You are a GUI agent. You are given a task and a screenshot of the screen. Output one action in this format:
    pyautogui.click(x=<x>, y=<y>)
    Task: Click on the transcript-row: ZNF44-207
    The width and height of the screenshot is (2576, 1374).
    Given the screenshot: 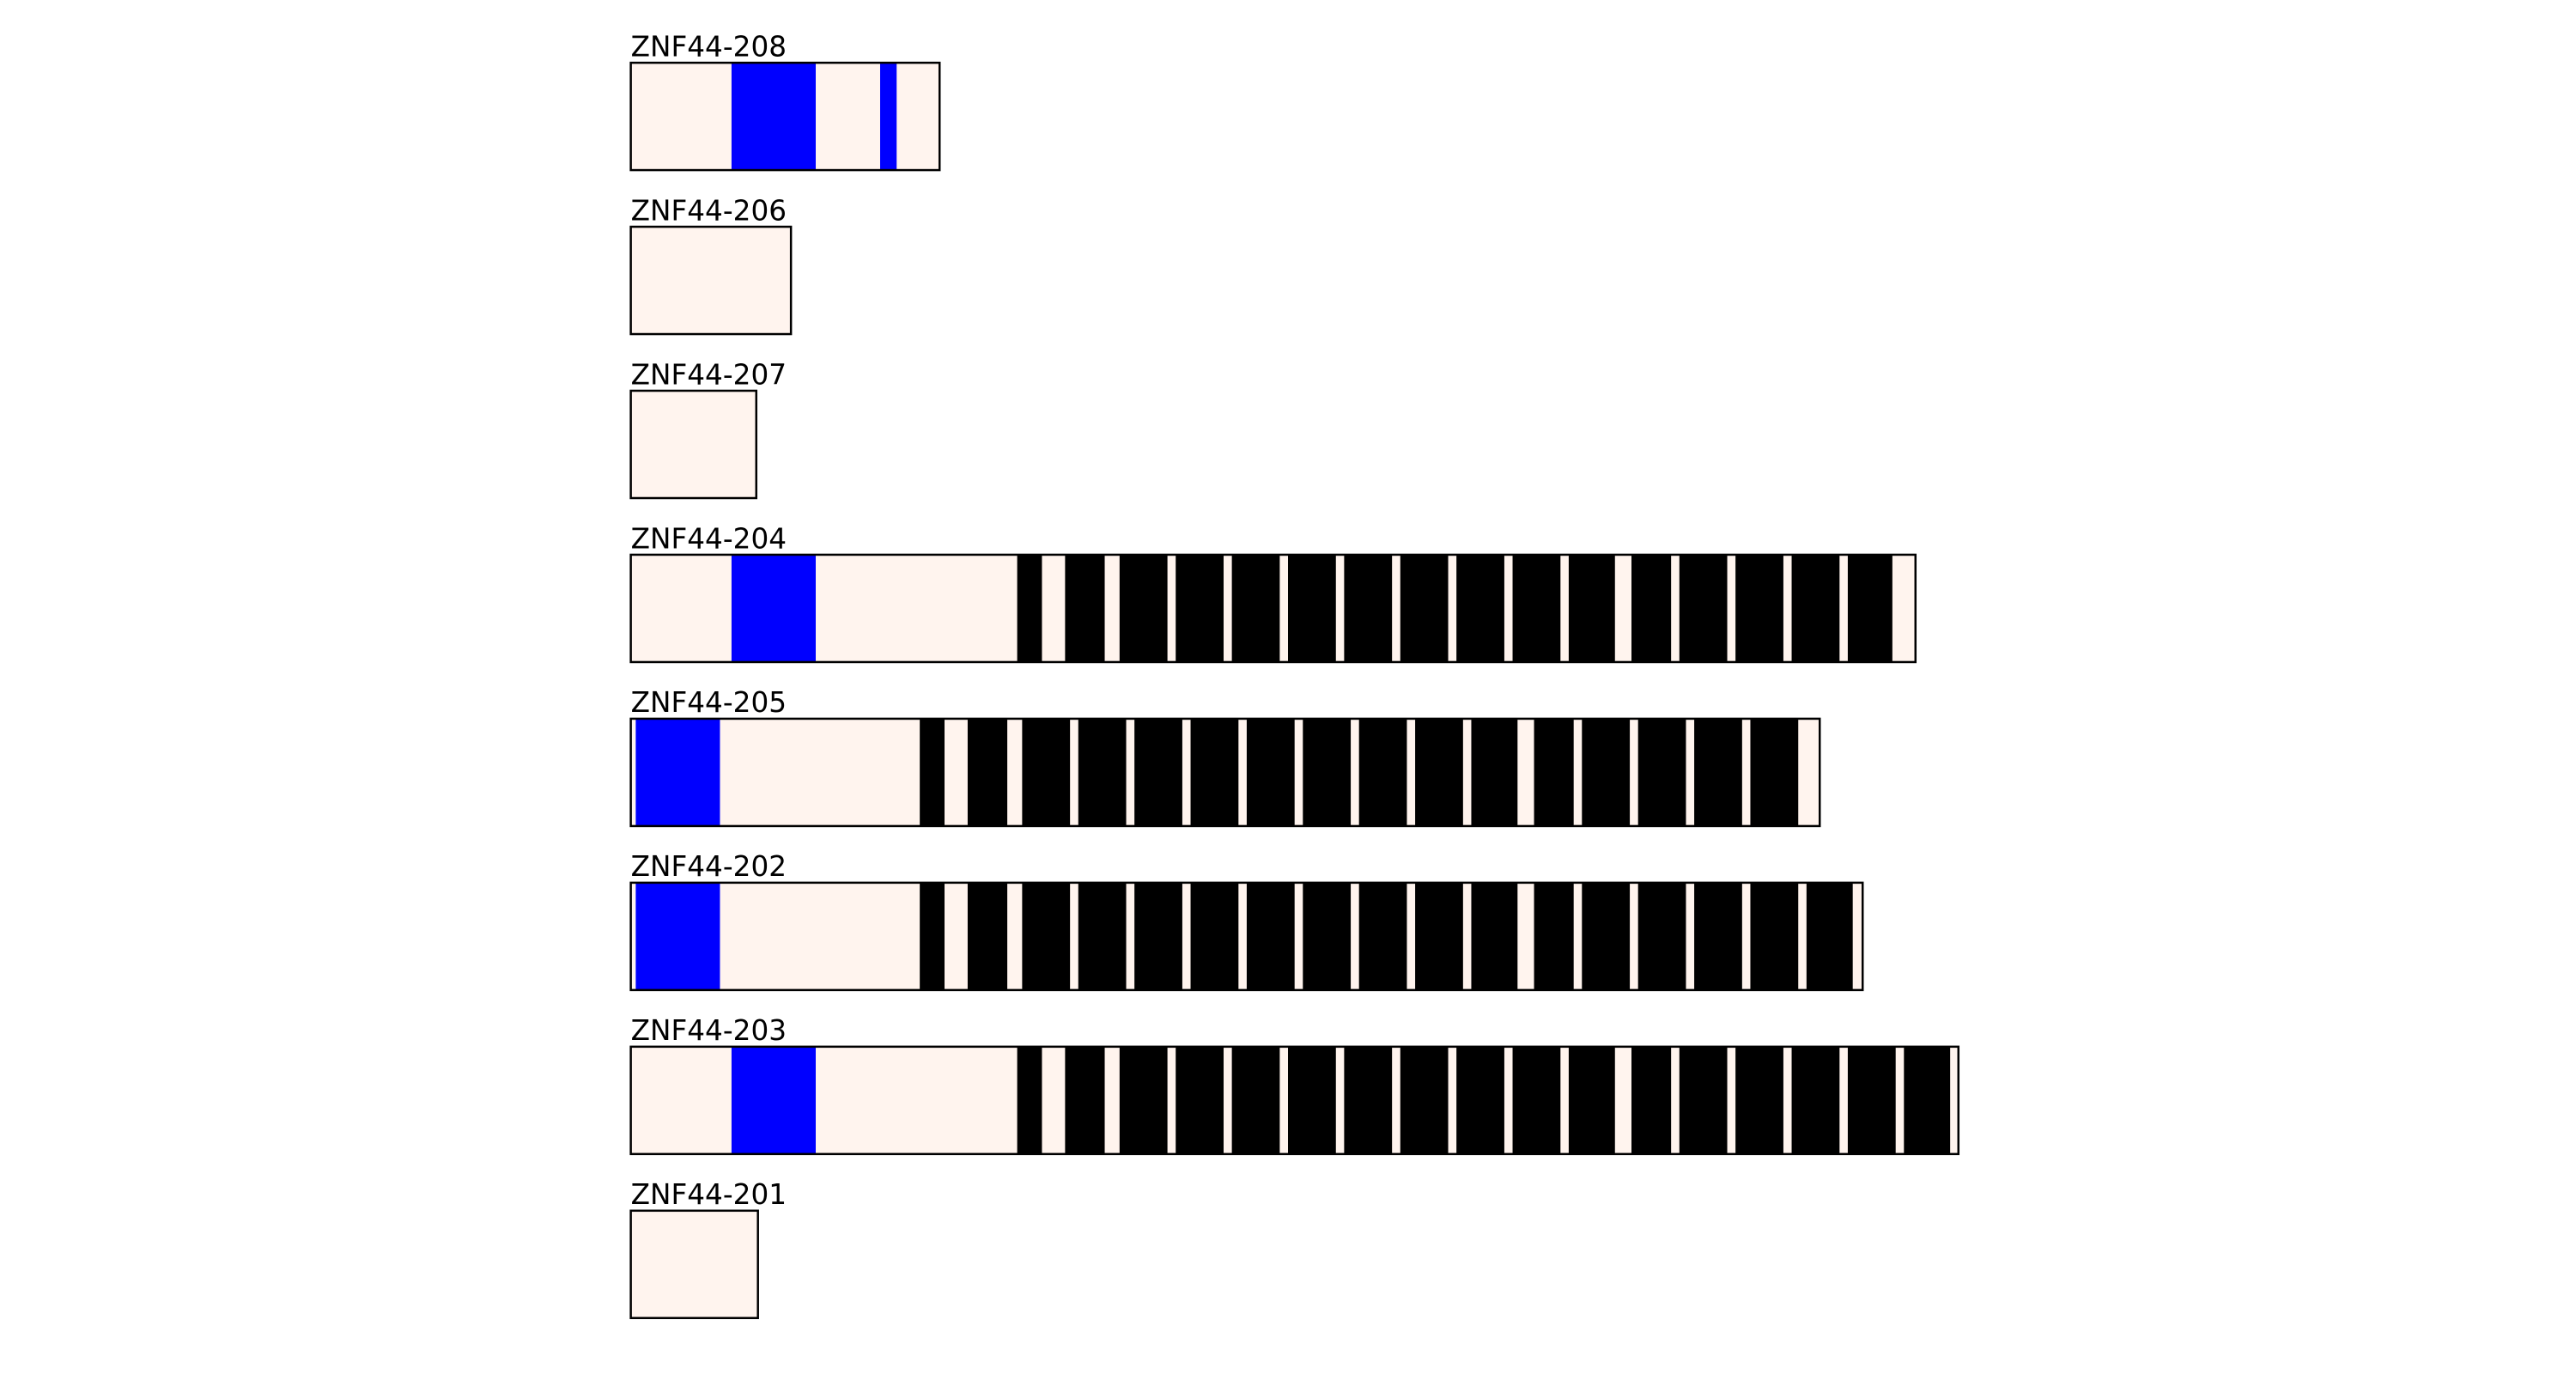 What is the action you would take?
    pyautogui.click(x=708, y=429)
    